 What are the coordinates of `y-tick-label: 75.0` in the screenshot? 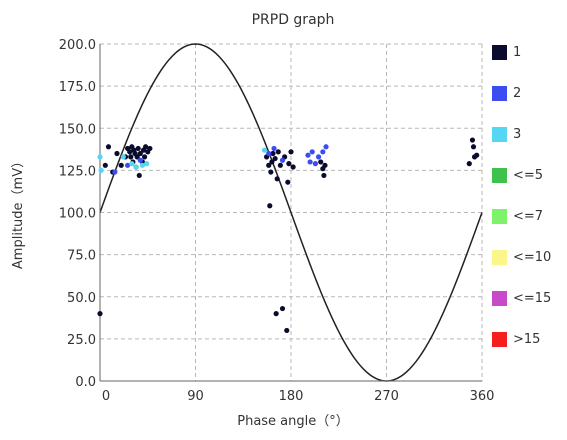 It's located at (81, 256).